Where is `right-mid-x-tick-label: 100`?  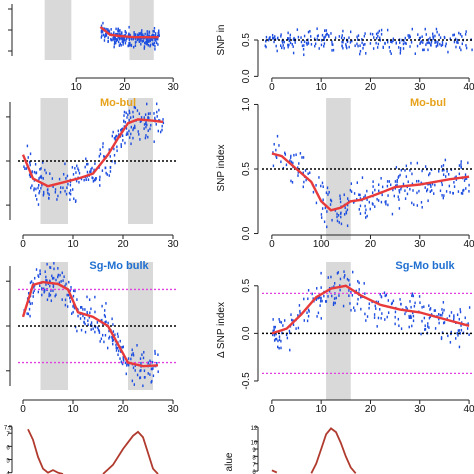 right-mid-x-tick-label: 100 is located at coordinates (321, 244).